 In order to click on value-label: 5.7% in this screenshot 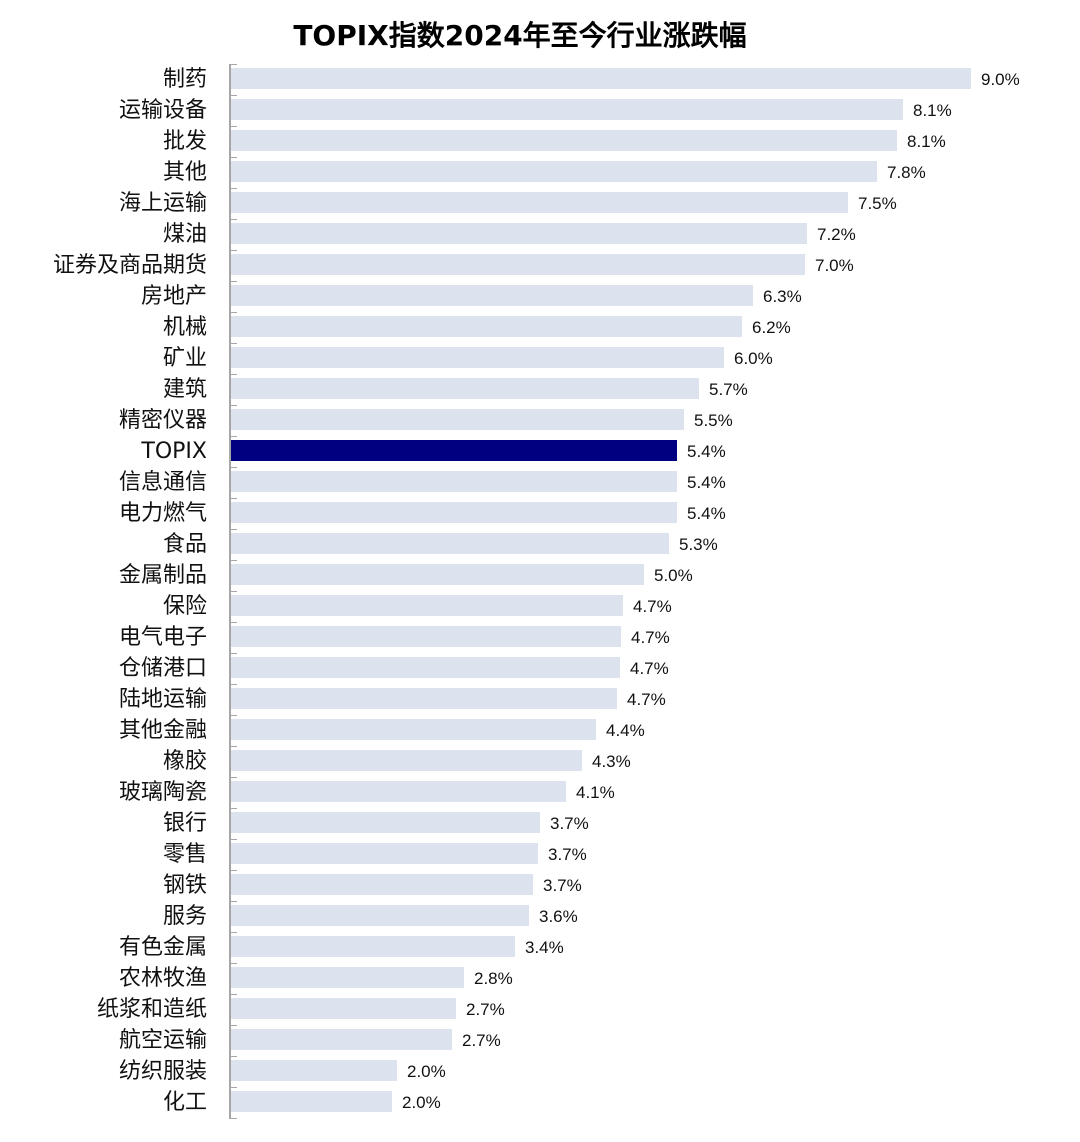, I will do `click(728, 389)`.